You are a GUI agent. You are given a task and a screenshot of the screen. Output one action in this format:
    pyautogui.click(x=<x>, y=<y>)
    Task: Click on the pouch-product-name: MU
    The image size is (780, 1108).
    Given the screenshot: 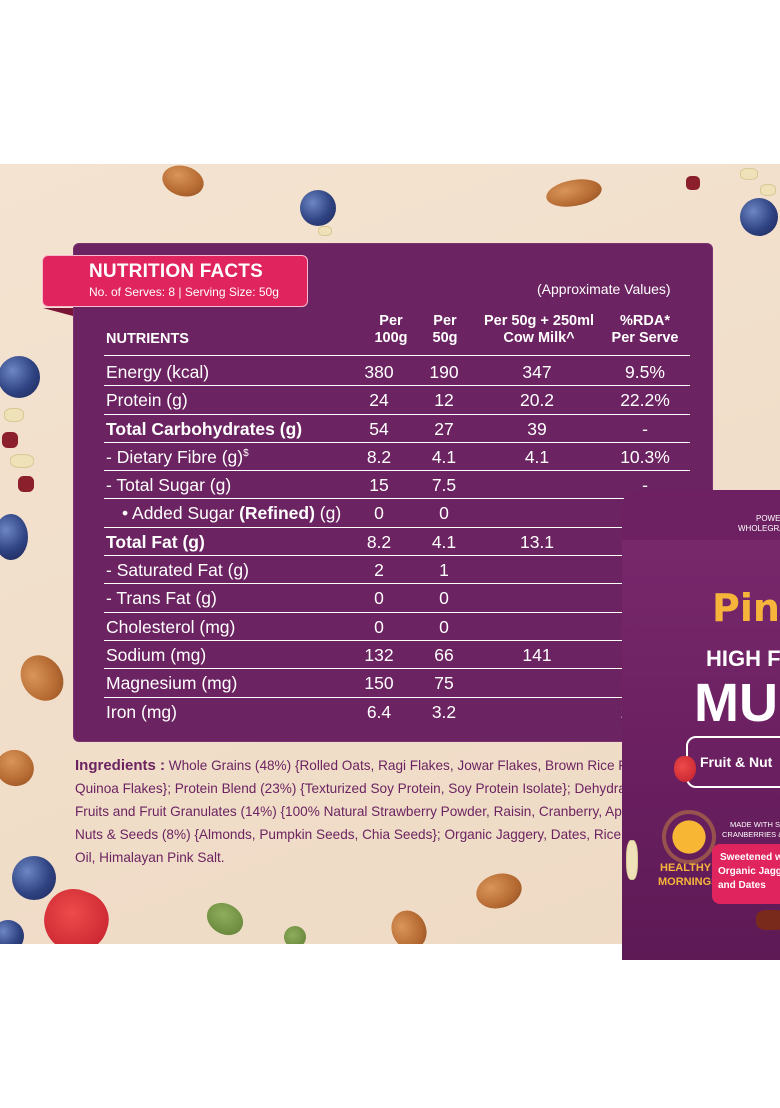 What is the action you would take?
    pyautogui.click(x=736, y=703)
    